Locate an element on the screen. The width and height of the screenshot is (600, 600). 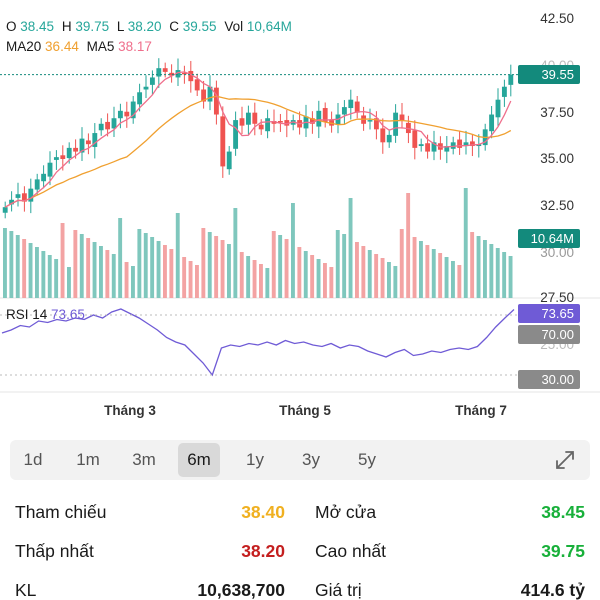
range-5y-button: 5y is located at coordinates (367, 459).